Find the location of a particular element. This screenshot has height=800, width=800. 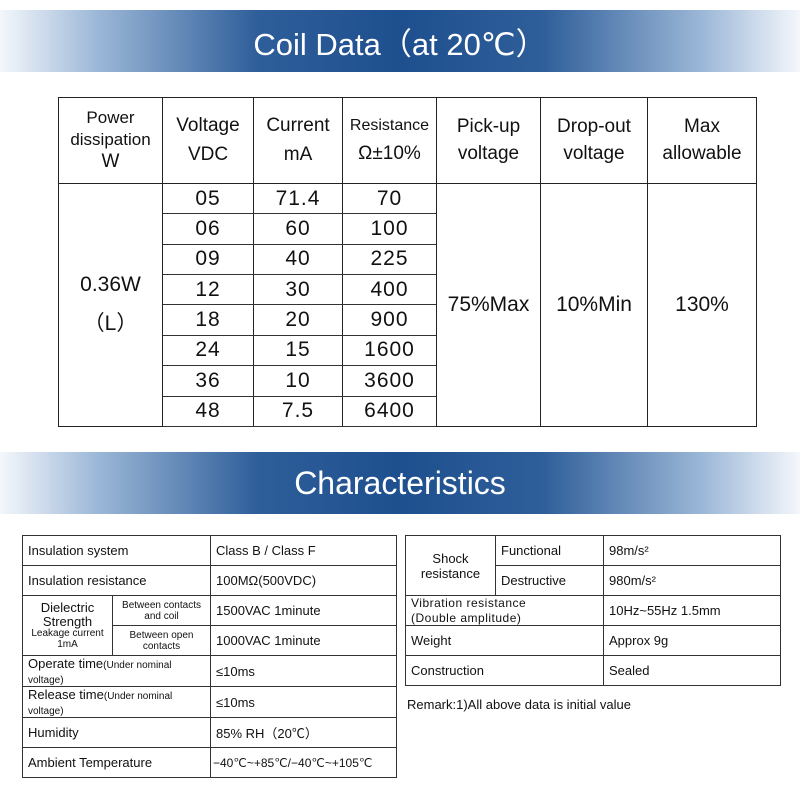

pickup-value: 75%Max is located at coordinates (488, 305).